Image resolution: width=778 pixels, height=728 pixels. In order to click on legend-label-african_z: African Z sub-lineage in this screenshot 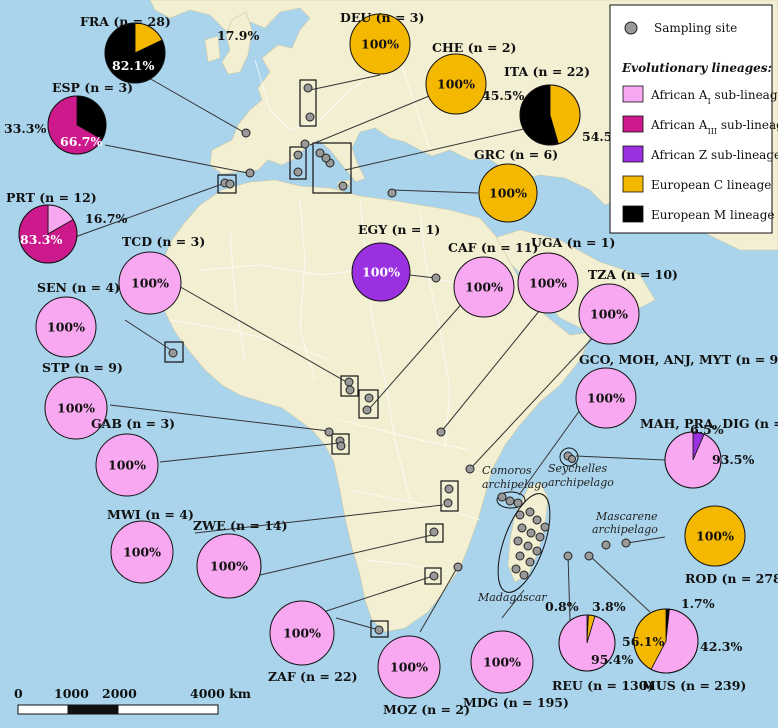, I will do `click(714, 155)`.